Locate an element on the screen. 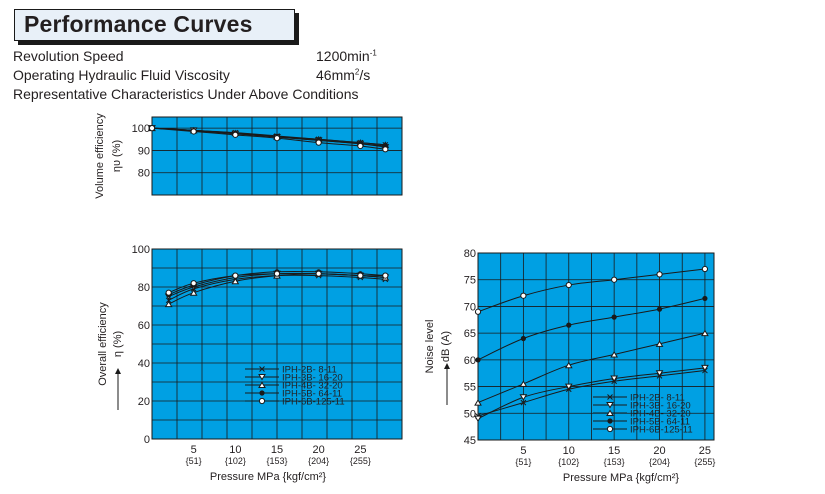  speed-unit-sup: -1 is located at coordinates (373, 53).